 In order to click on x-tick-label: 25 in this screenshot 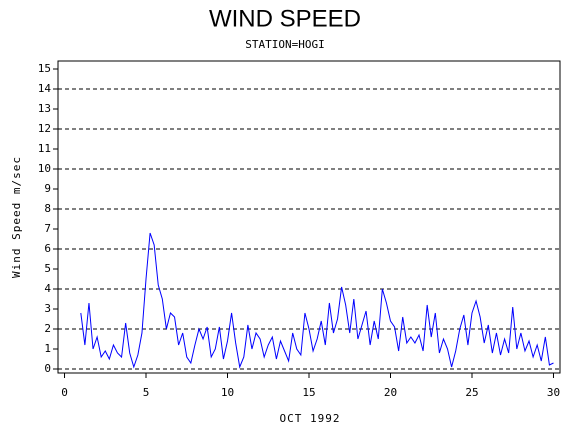, I will do `click(471, 392)`.